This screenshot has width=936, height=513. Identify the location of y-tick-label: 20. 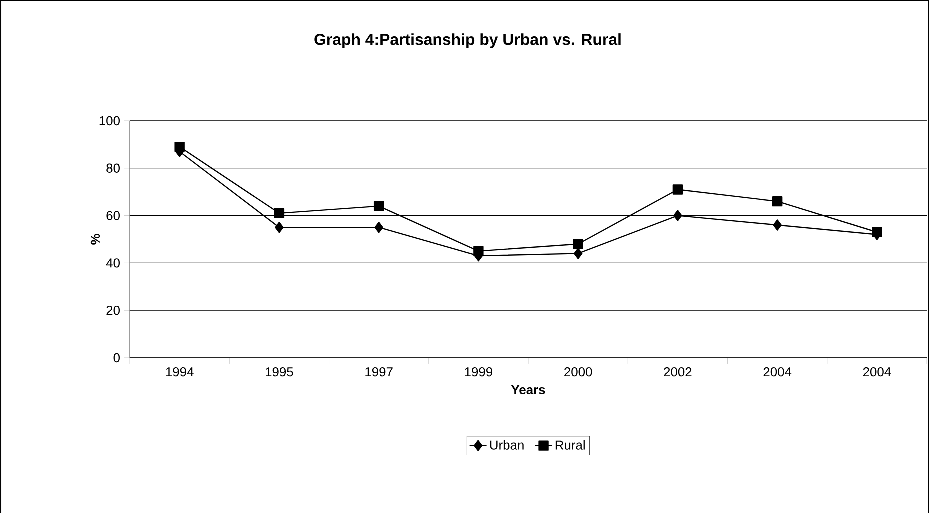
(113, 311).